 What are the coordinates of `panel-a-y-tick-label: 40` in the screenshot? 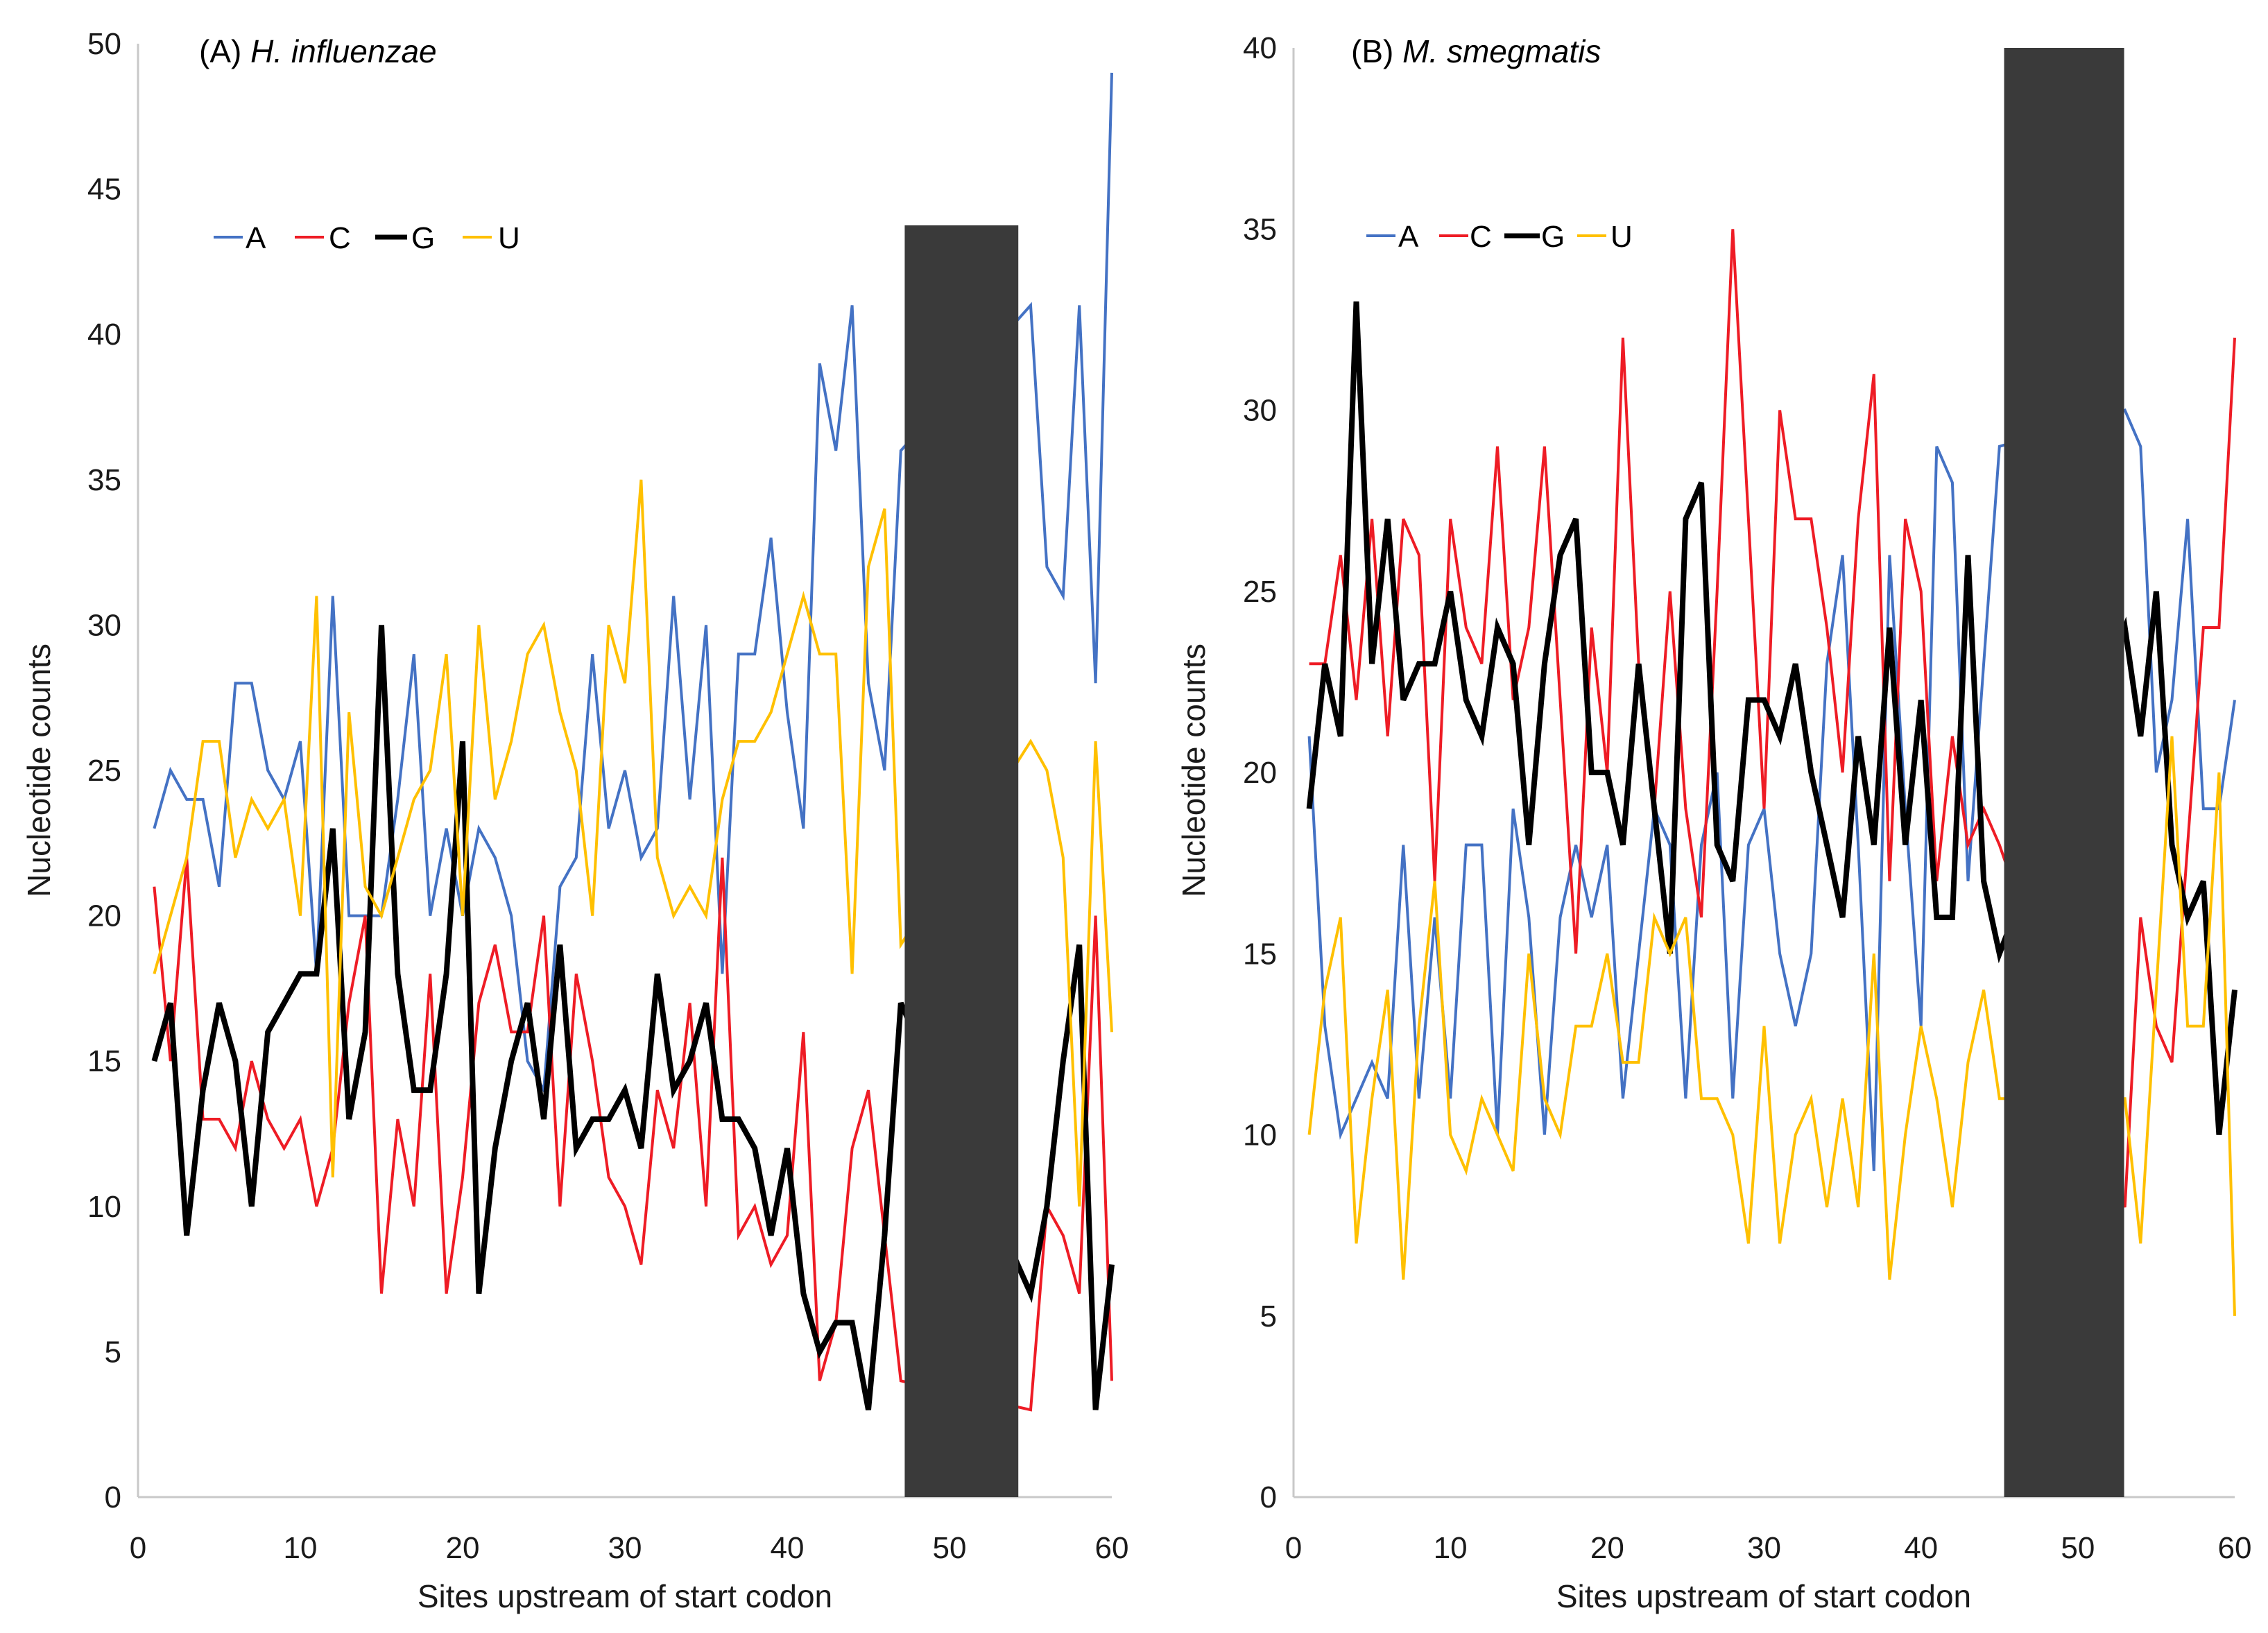 It's located at (104, 335).